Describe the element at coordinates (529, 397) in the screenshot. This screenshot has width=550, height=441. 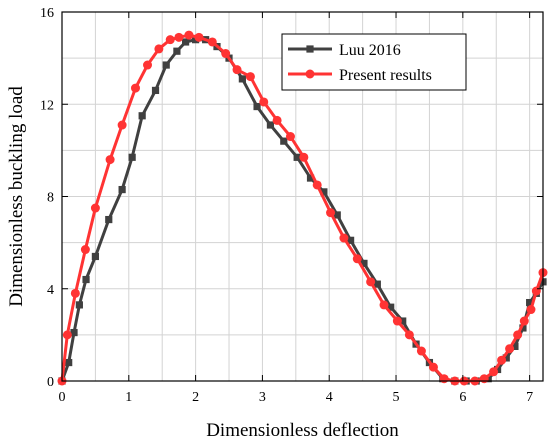
I see `x-tick-label: 7` at that location.